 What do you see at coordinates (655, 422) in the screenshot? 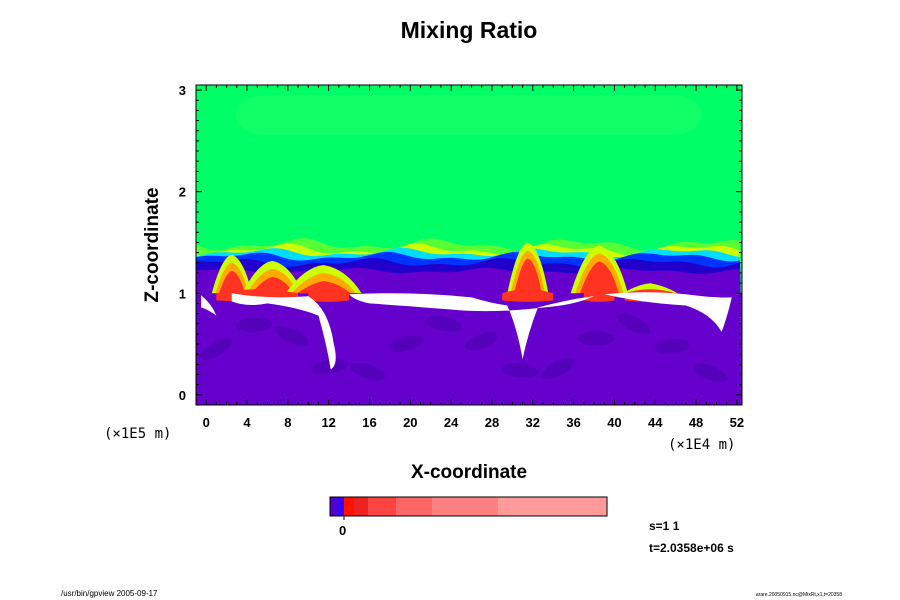
I see `x-tick-label: 44` at bounding box center [655, 422].